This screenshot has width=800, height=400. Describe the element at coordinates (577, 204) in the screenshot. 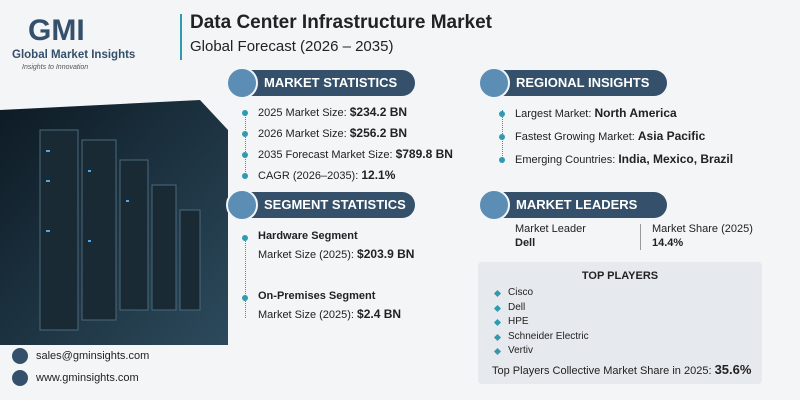

I see `heading-text: MARKET LEADERS` at that location.